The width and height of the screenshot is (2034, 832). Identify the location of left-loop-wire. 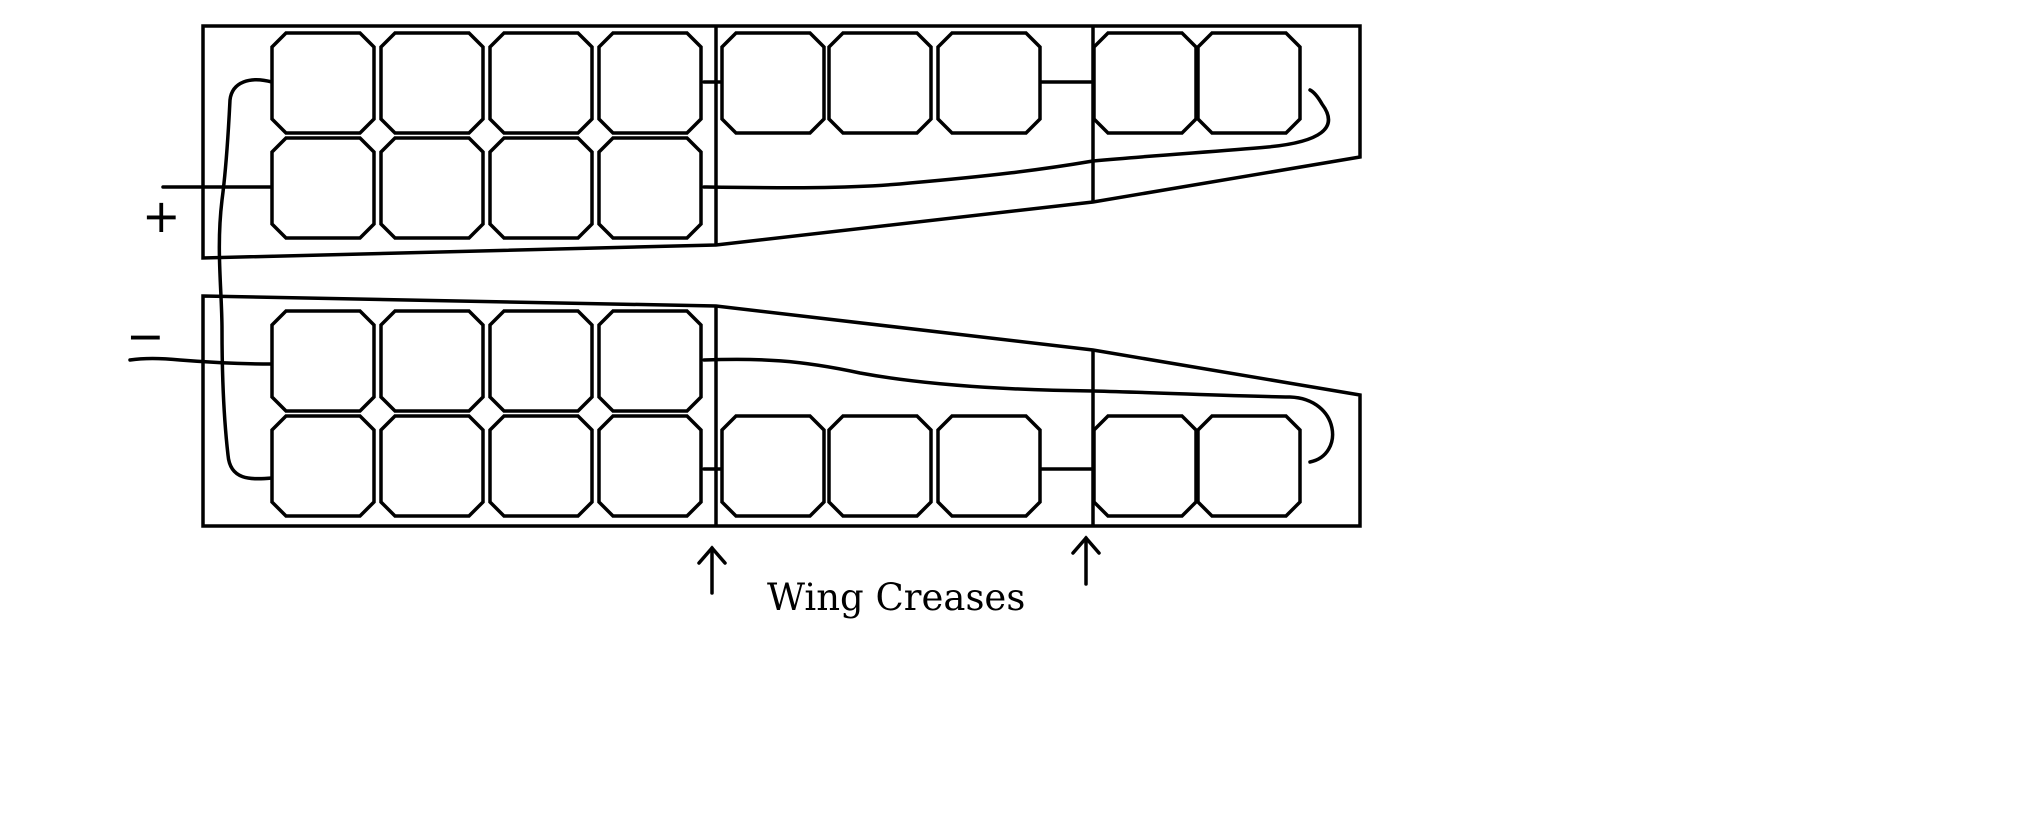
(245, 279).